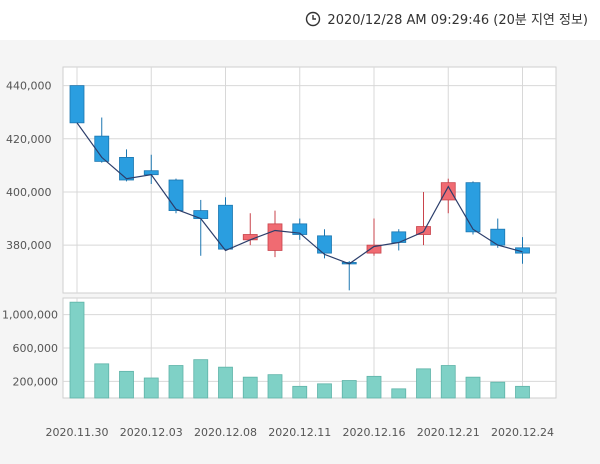 This screenshot has height=464, width=600. Describe the element at coordinates (522, 432) in the screenshot. I see `xtick-label: 2020.12.24` at that location.